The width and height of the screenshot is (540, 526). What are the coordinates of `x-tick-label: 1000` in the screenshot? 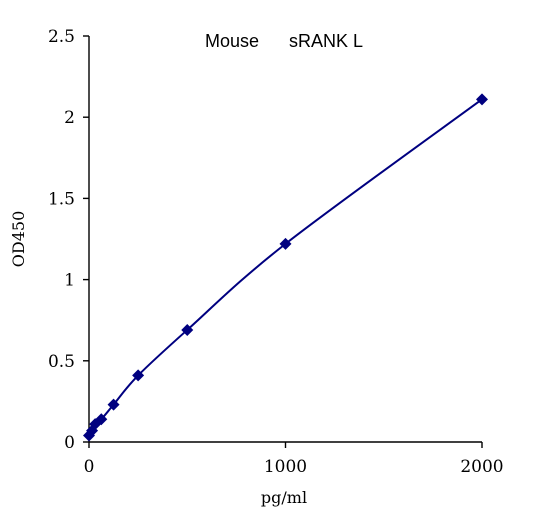 It's located at (285, 467).